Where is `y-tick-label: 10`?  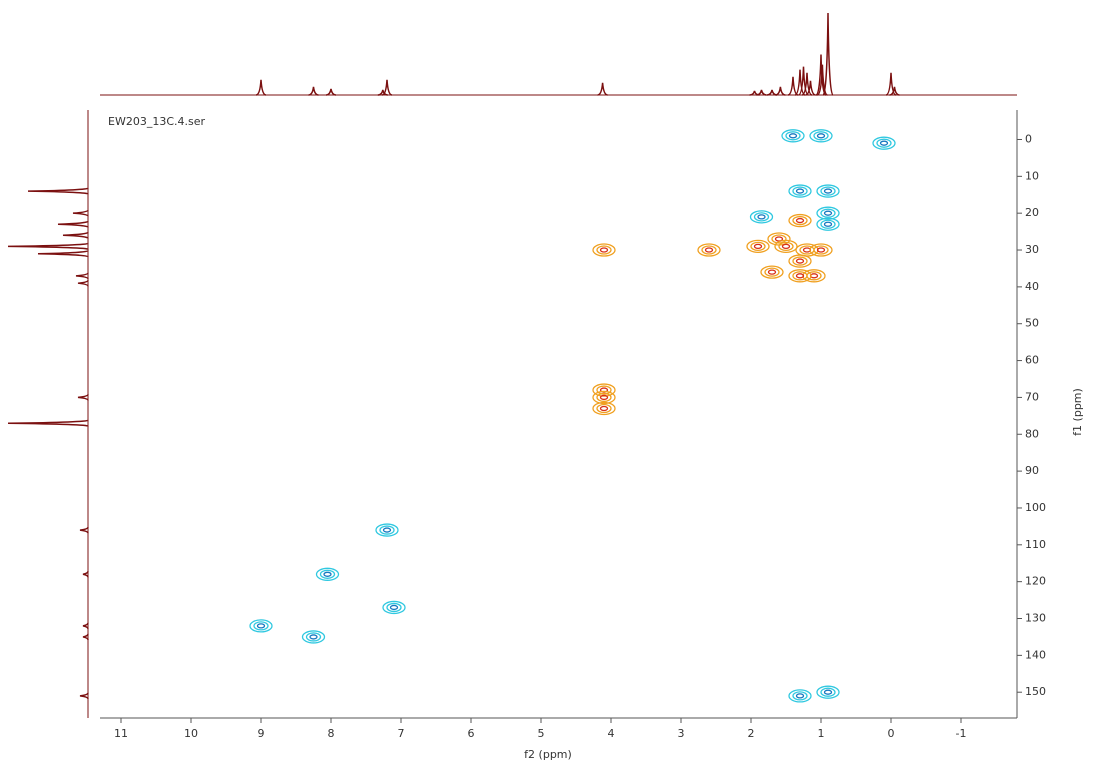 y-tick-label: 10 is located at coordinates (1032, 175).